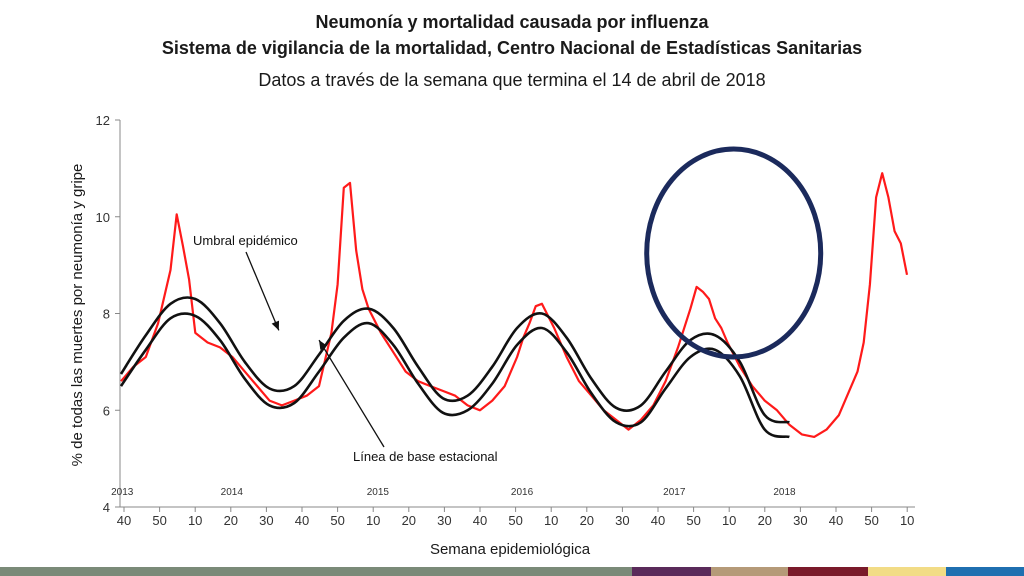 The height and width of the screenshot is (576, 1024). I want to click on series-epidemic-threshold-line, so click(454, 360).